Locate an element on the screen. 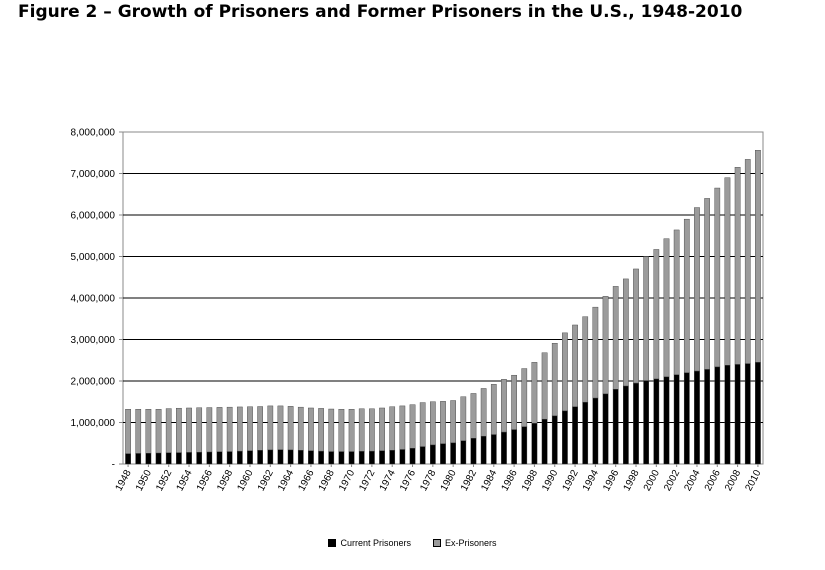 Image resolution: width=825 pixels, height=570 pixels. y-tick-label: 1,000,000 is located at coordinates (93, 423).